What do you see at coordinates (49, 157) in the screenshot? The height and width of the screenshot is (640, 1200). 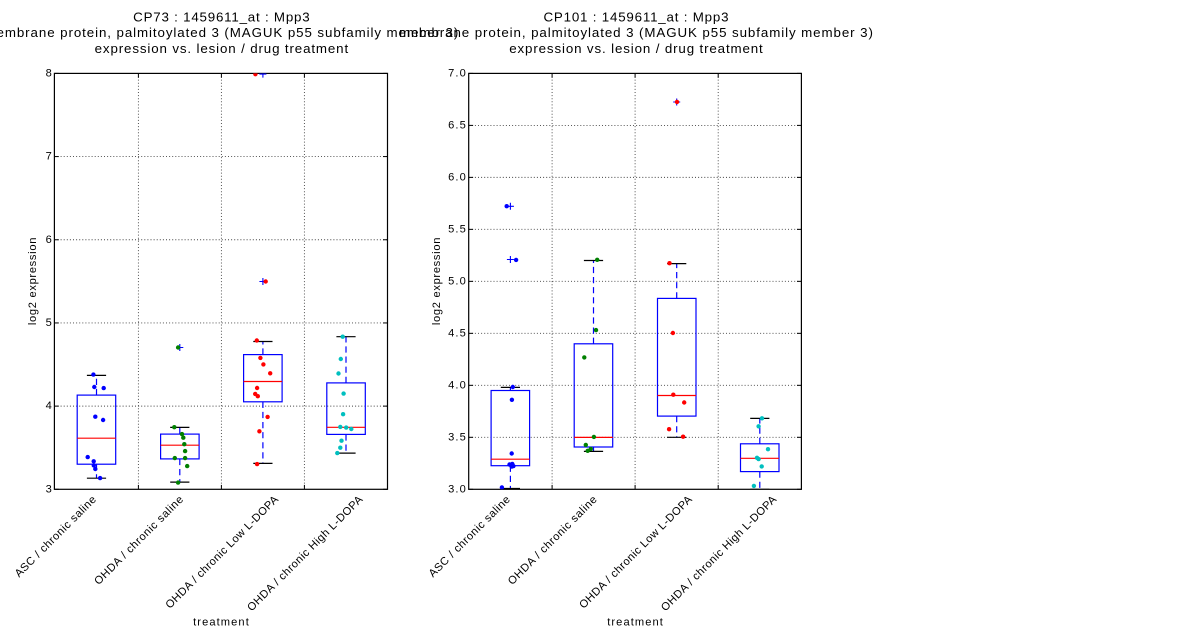 I see `svg-text: 7` at bounding box center [49, 157].